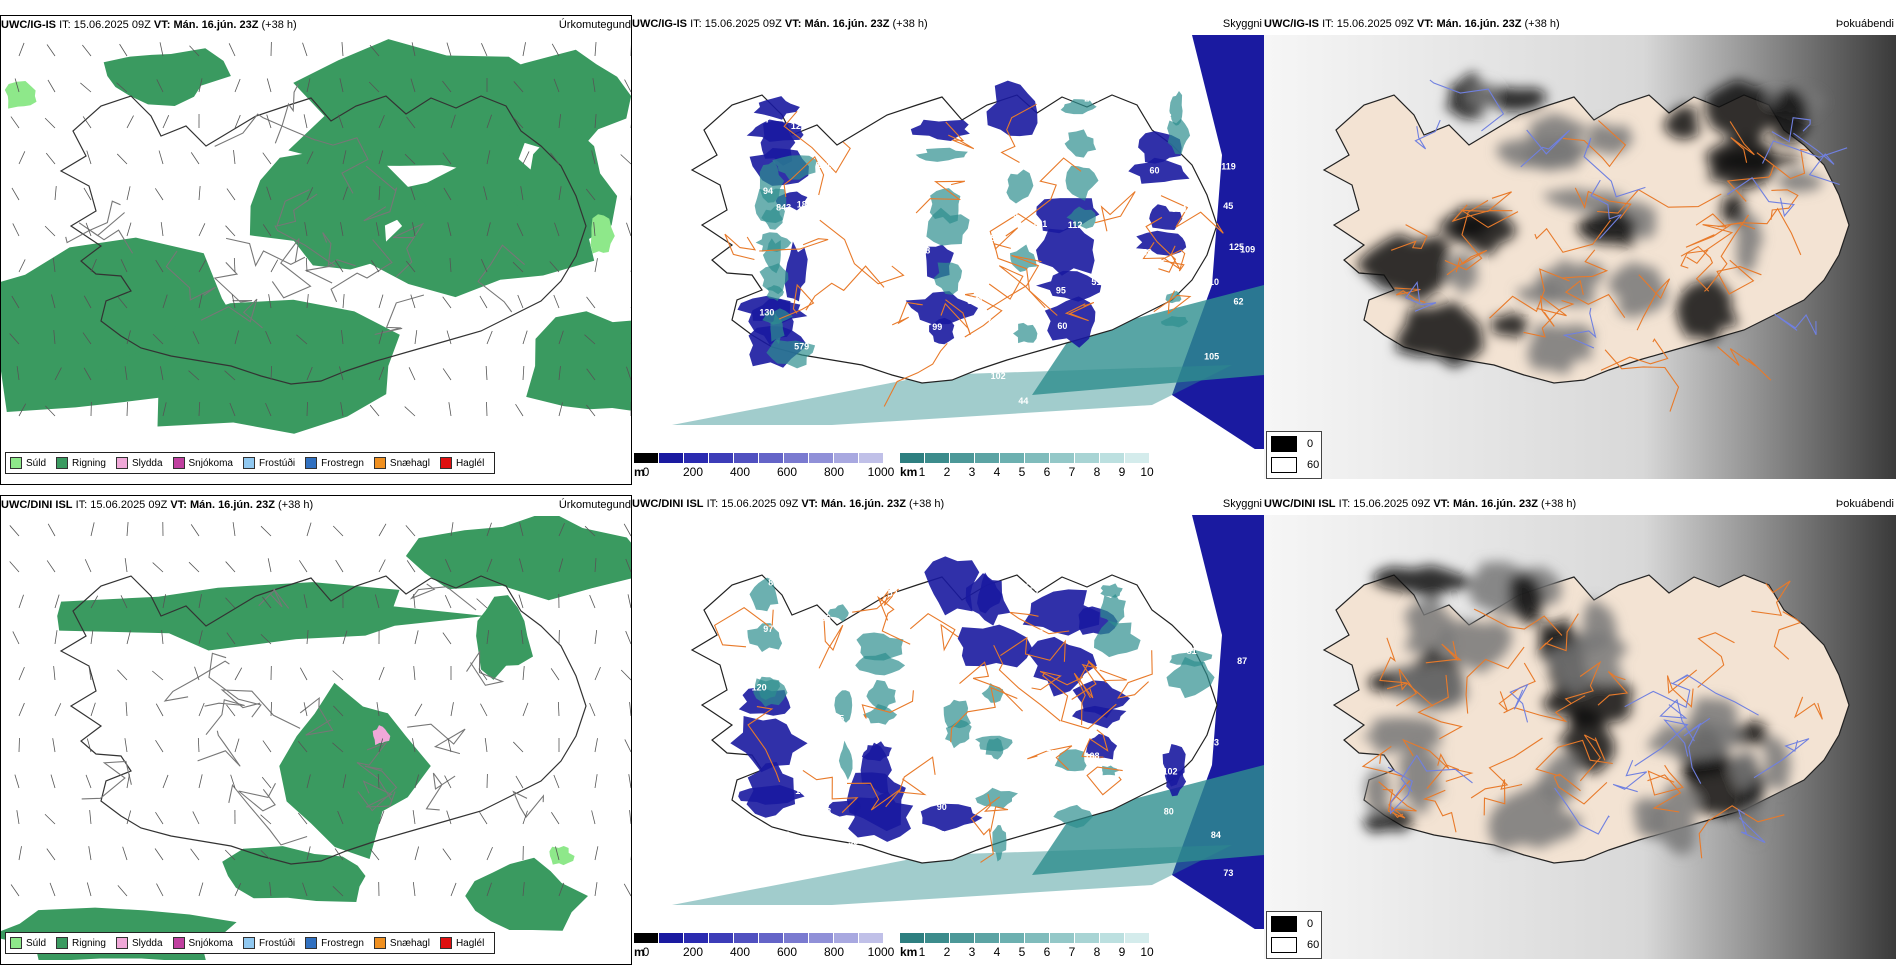 The width and height of the screenshot is (1900, 965). I want to click on tick-label: 9, so click(1122, 472).